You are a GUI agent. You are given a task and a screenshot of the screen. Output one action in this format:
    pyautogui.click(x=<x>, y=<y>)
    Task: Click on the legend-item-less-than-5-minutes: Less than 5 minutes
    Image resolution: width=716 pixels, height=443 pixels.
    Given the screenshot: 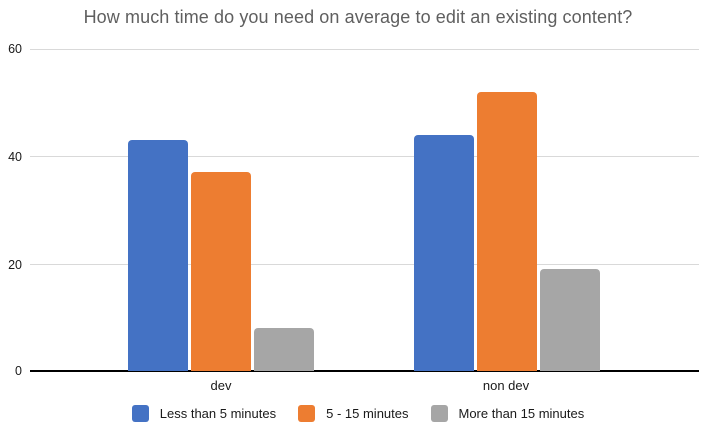 What is the action you would take?
    pyautogui.click(x=204, y=413)
    